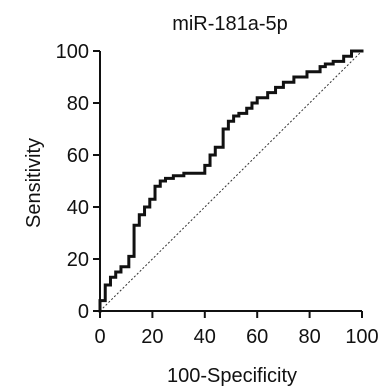 The height and width of the screenshot is (390, 387). I want to click on x-tick-label: 0, so click(99, 337).